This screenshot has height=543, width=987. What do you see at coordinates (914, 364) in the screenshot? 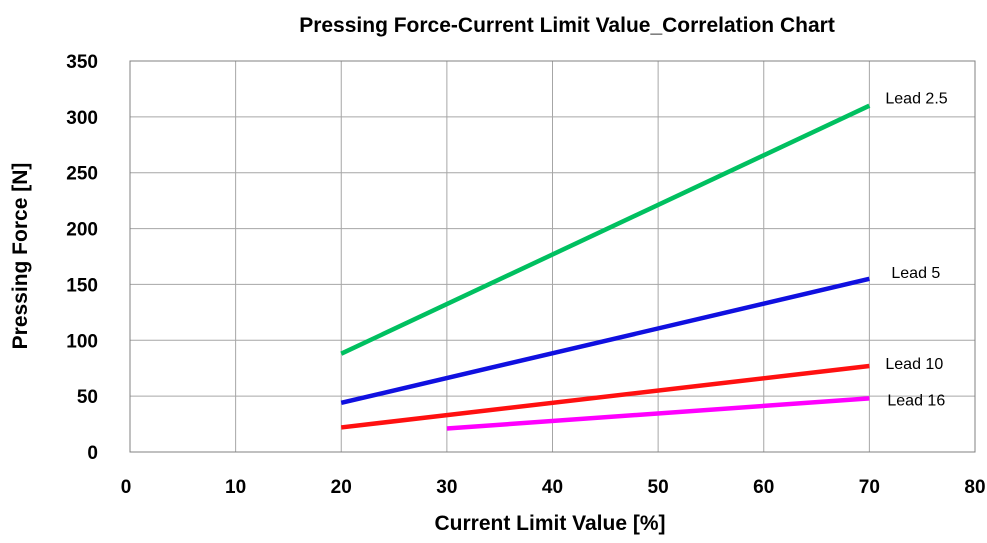
I see `series-label: Lead 10` at bounding box center [914, 364].